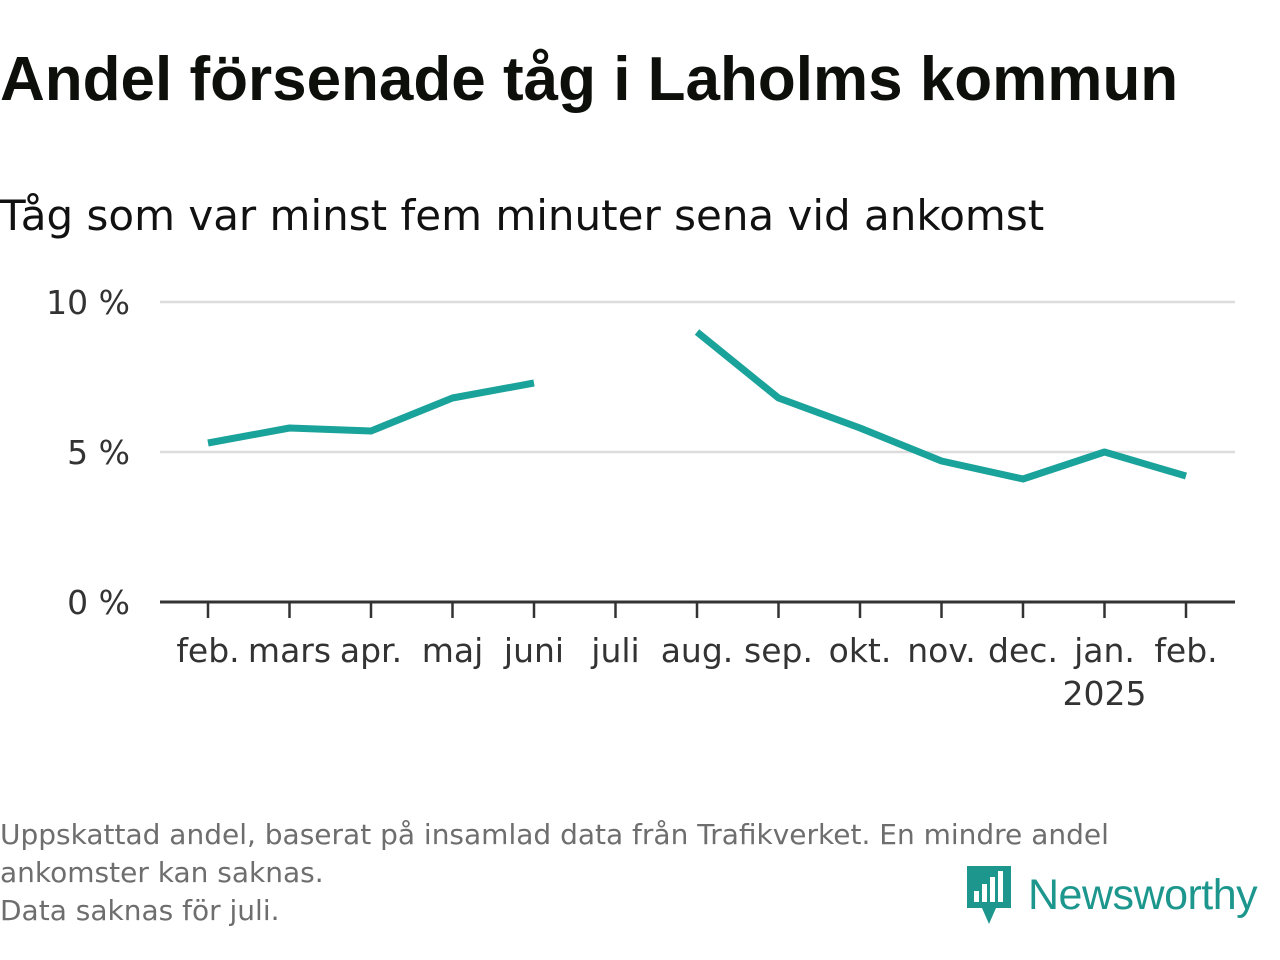  I want to click on footnote-line-3: Data saknas för juli., so click(140, 910).